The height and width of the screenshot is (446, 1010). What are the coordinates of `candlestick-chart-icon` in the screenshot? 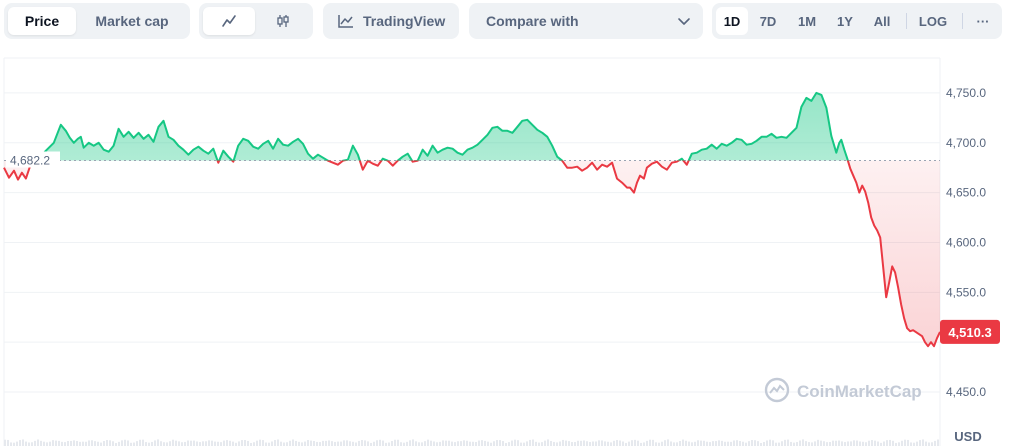 It's located at (283, 21).